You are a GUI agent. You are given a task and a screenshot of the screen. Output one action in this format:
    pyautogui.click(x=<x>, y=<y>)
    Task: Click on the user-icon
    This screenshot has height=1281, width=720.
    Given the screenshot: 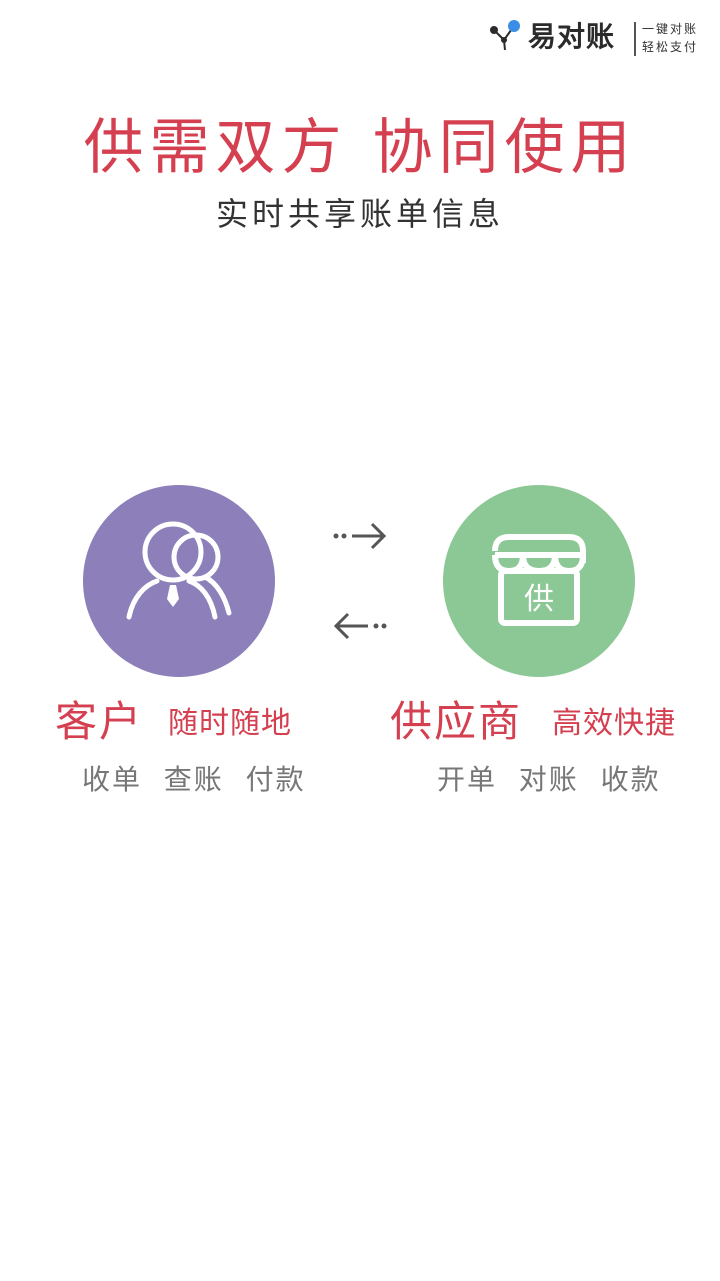 What is the action you would take?
    pyautogui.click(x=179, y=570)
    